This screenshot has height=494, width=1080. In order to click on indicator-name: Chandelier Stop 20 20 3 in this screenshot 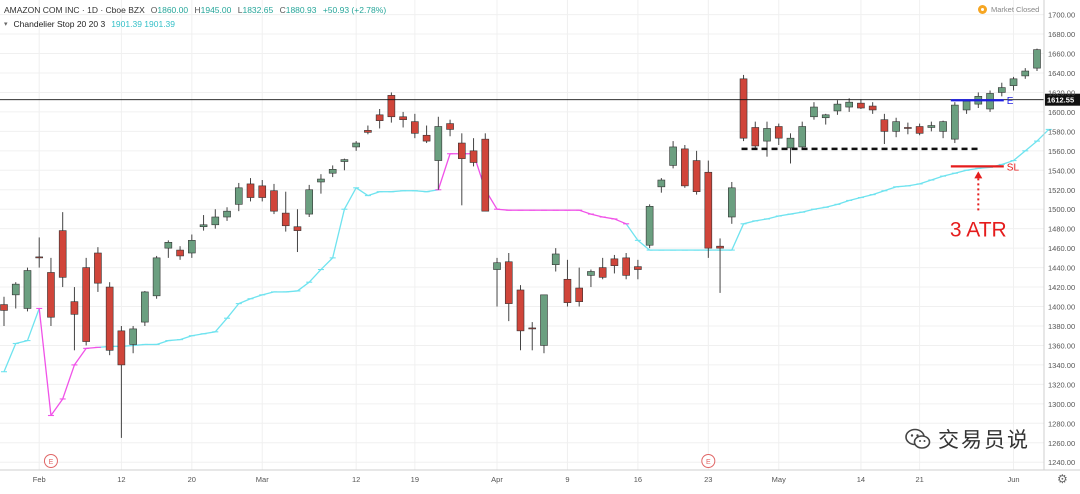, I will do `click(59, 24)`.